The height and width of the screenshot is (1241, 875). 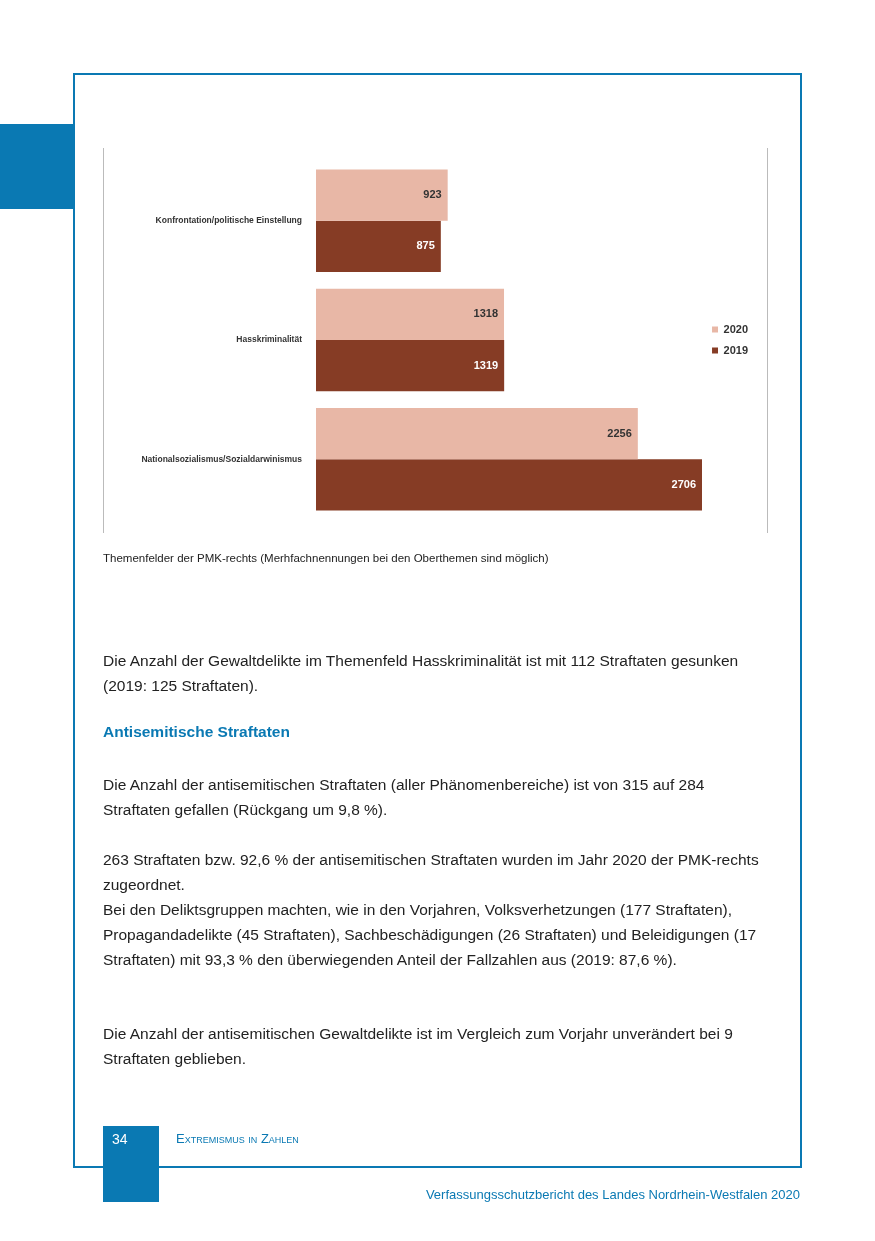 What do you see at coordinates (430, 935) in the screenshot?
I see `text: Bei den Deliktsgruppen machten, wie in den Vorjahren, Volksverhetzungen (177 Straftaten), Propagandadelikte (45 Straftaten), Sachbeschädigungen (26 Straftaten) und Beleidigungen (17 Straftaten) mit 93,3 % den überwiegenden Anteil der Fallzahlen aus (2019: 87,6 %).` at bounding box center [430, 935].